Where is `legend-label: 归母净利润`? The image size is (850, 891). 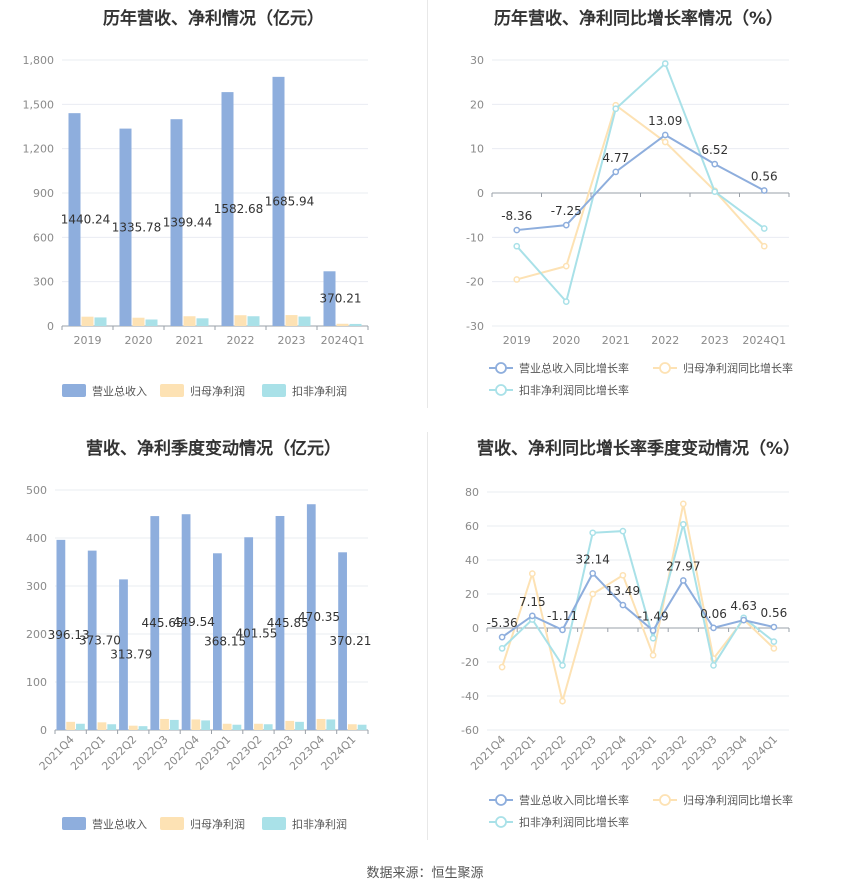 legend-label: 归母净利润 is located at coordinates (217, 824).